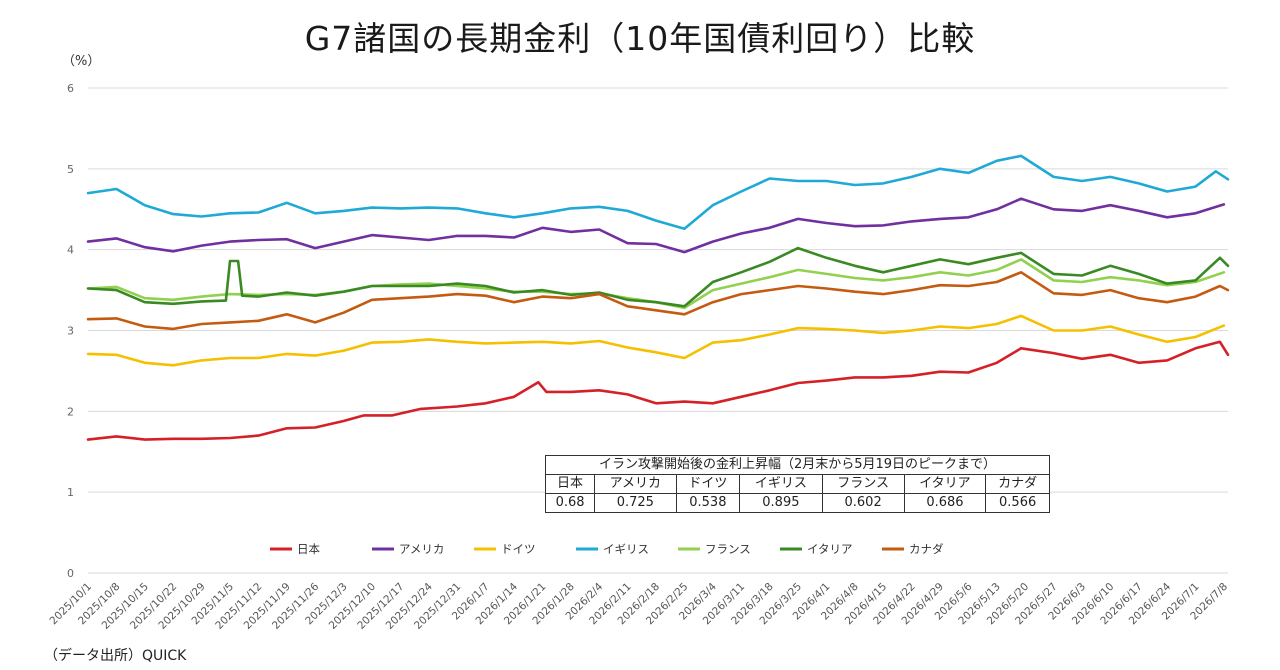 This screenshot has height=670, width=1280. I want to click on legend-label: ドイツ, so click(518, 549).